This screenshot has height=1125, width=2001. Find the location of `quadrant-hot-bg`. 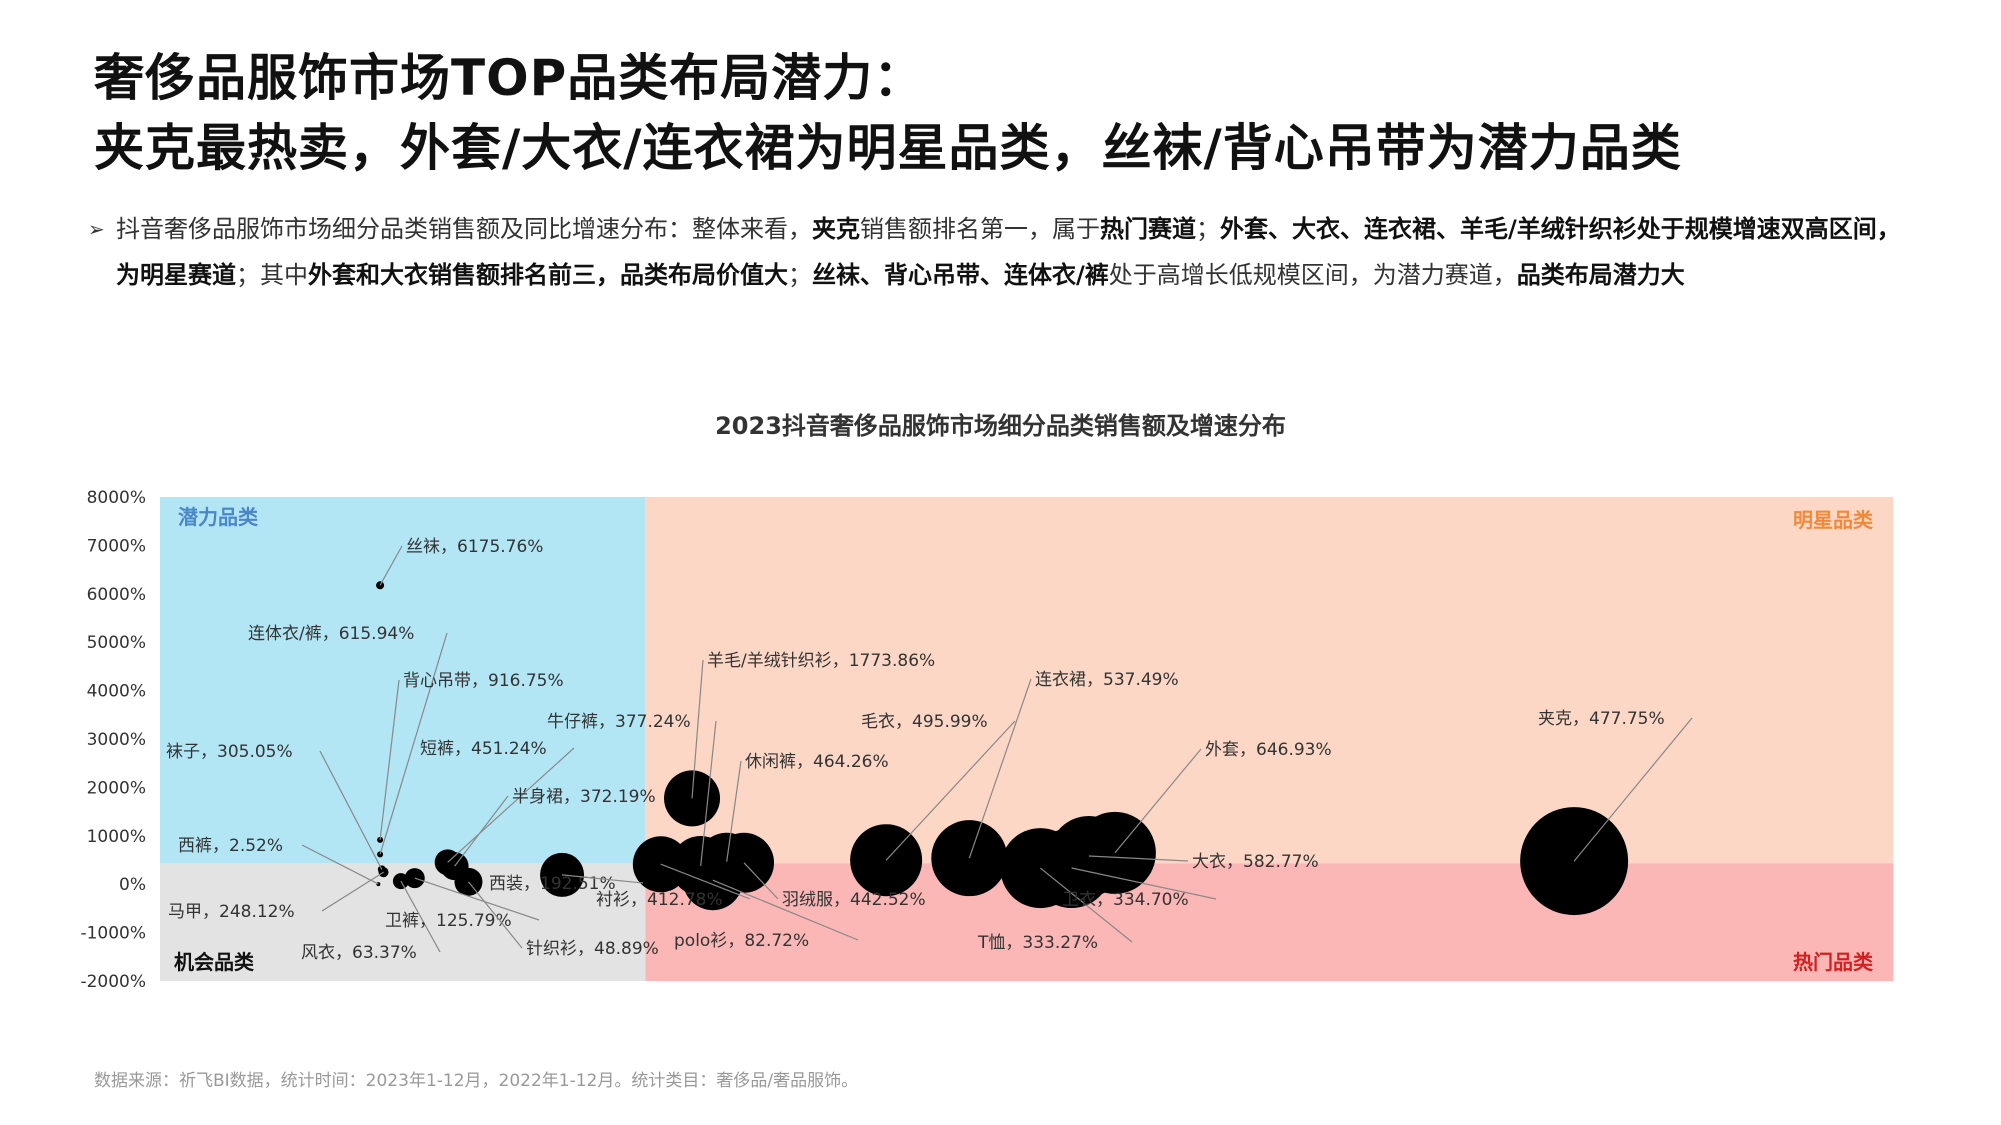

quadrant-hot-bg is located at coordinates (1269, 922).